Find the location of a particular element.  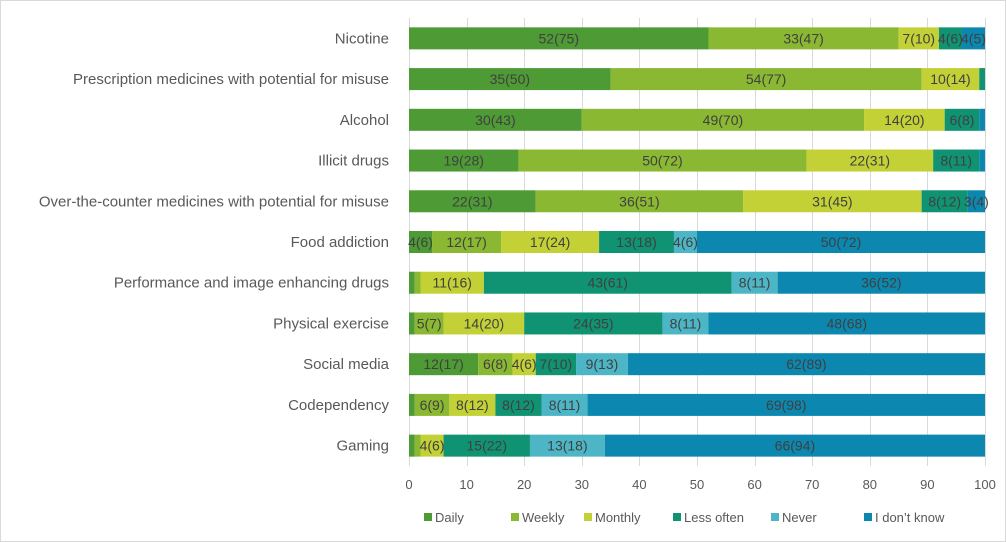

data-label: 3(4) is located at coordinates (976, 201).